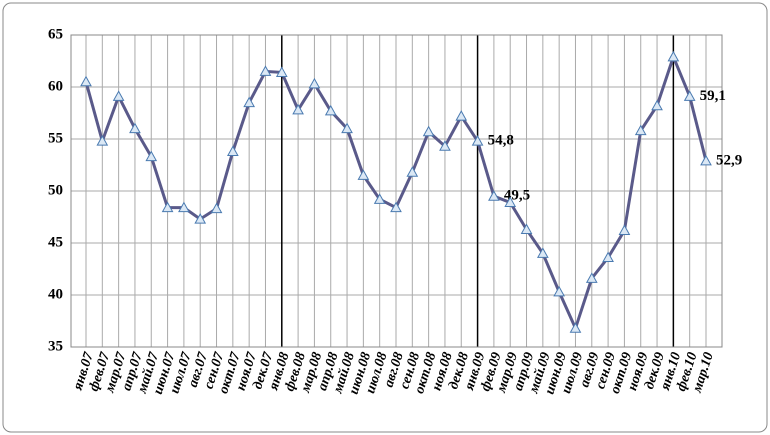 The height and width of the screenshot is (435, 770). What do you see at coordinates (501, 141) in the screenshot?
I see `data-label: 54,8` at bounding box center [501, 141].